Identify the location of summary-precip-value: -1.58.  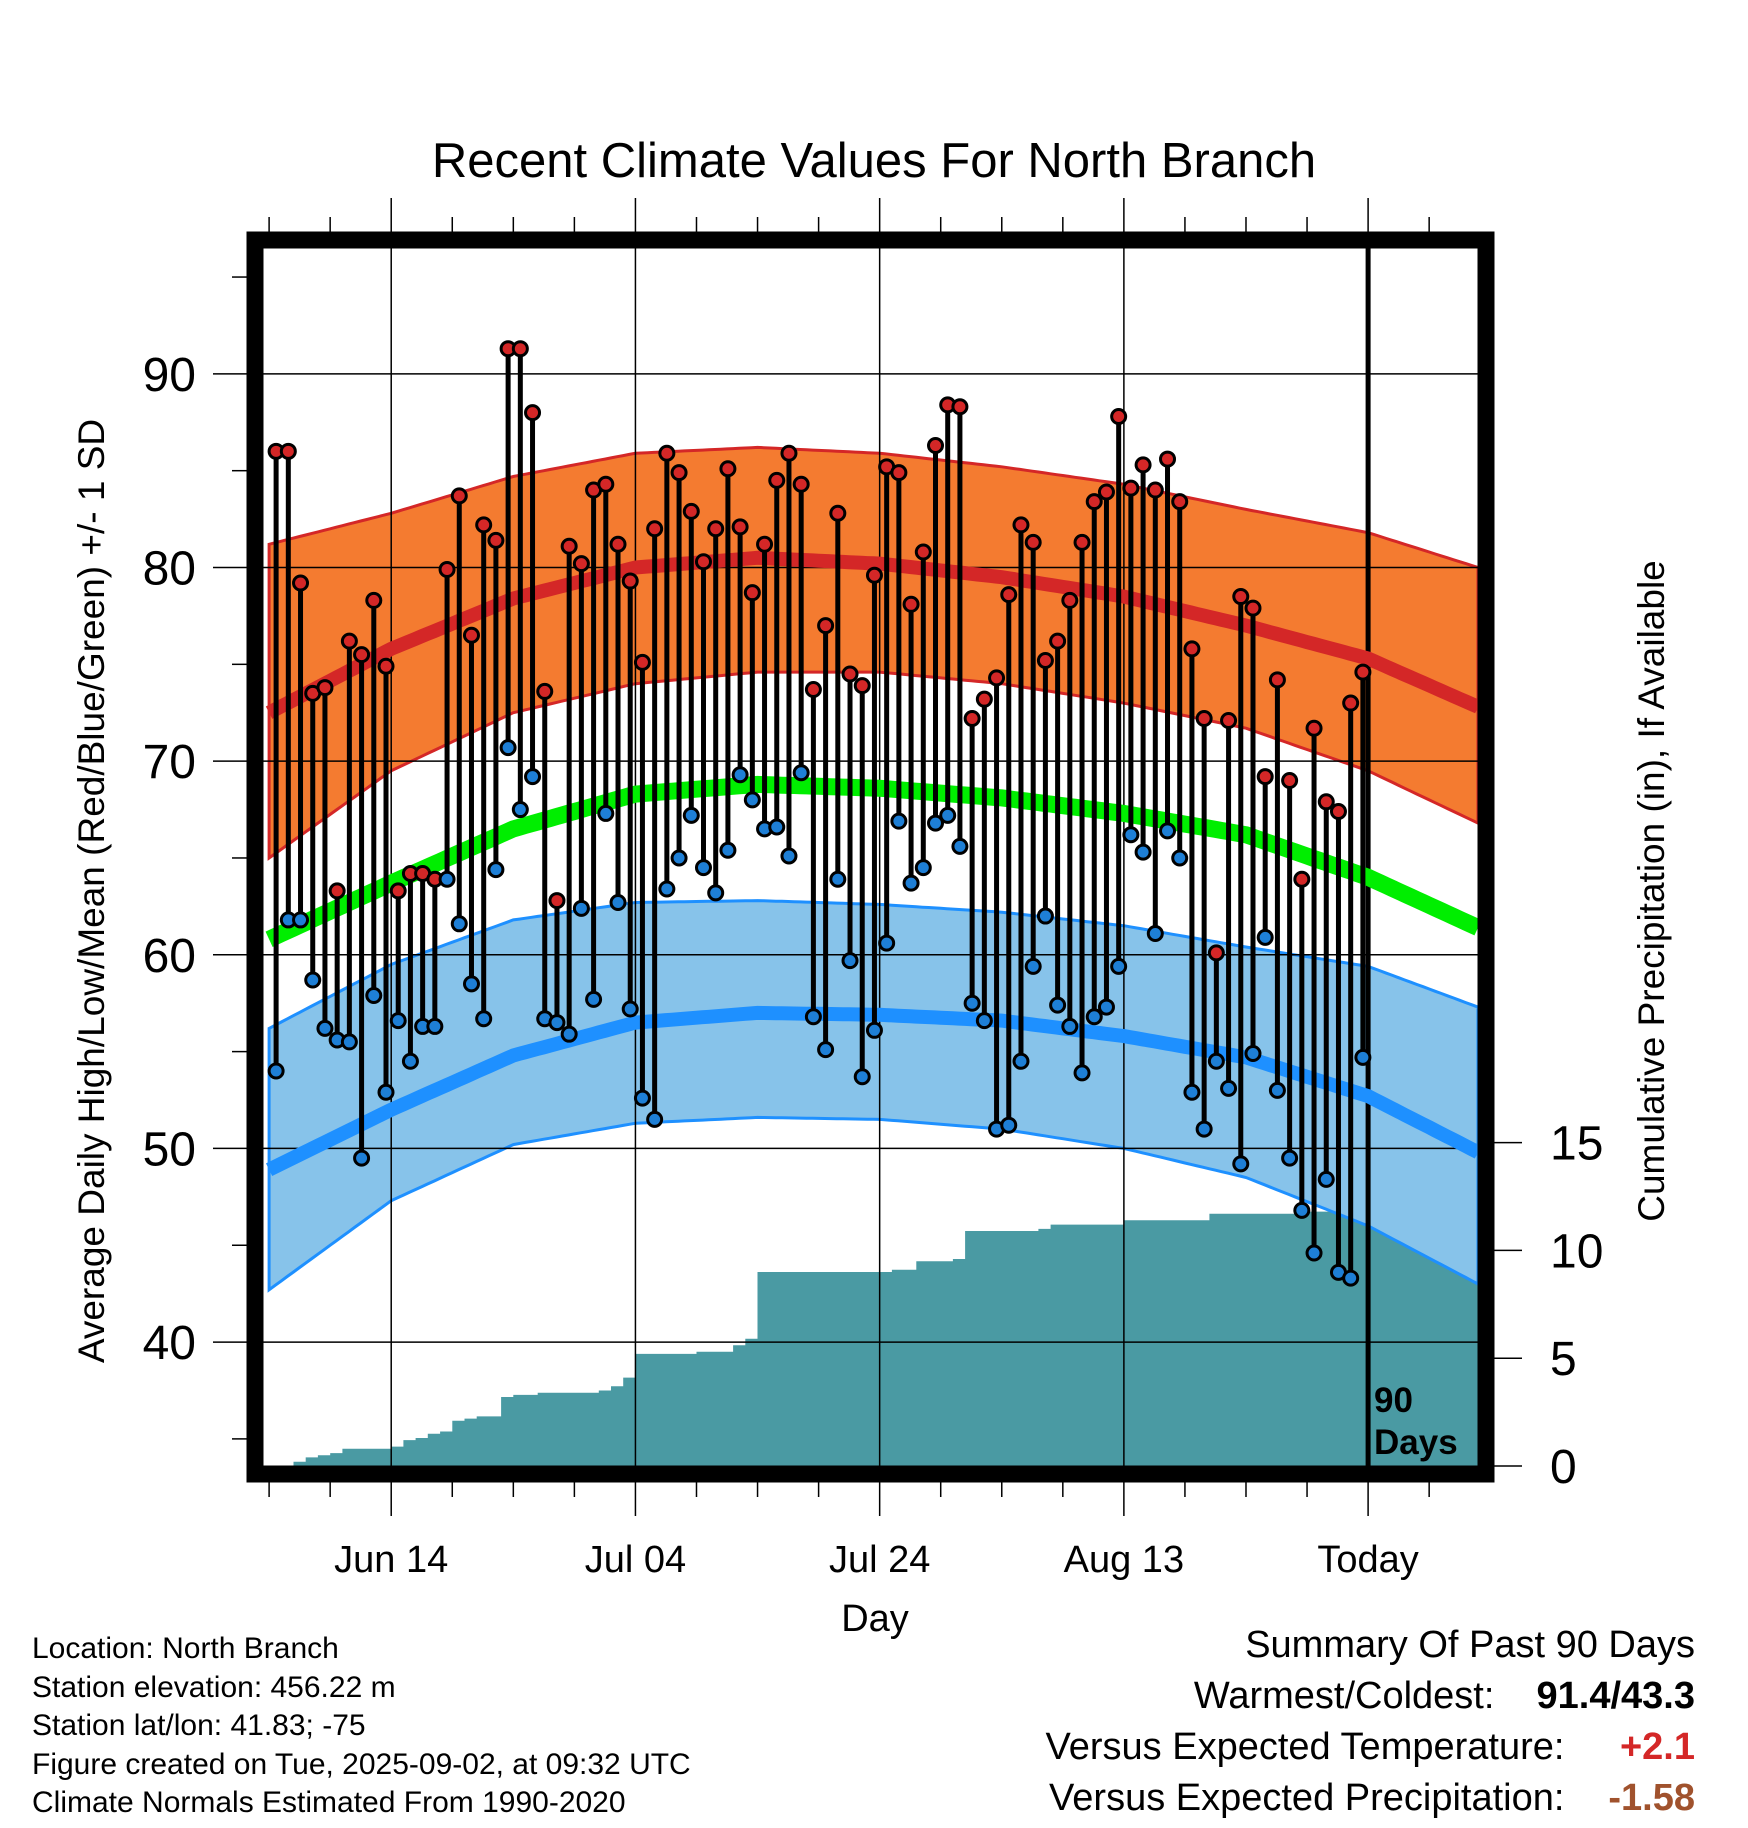
(1651, 1798).